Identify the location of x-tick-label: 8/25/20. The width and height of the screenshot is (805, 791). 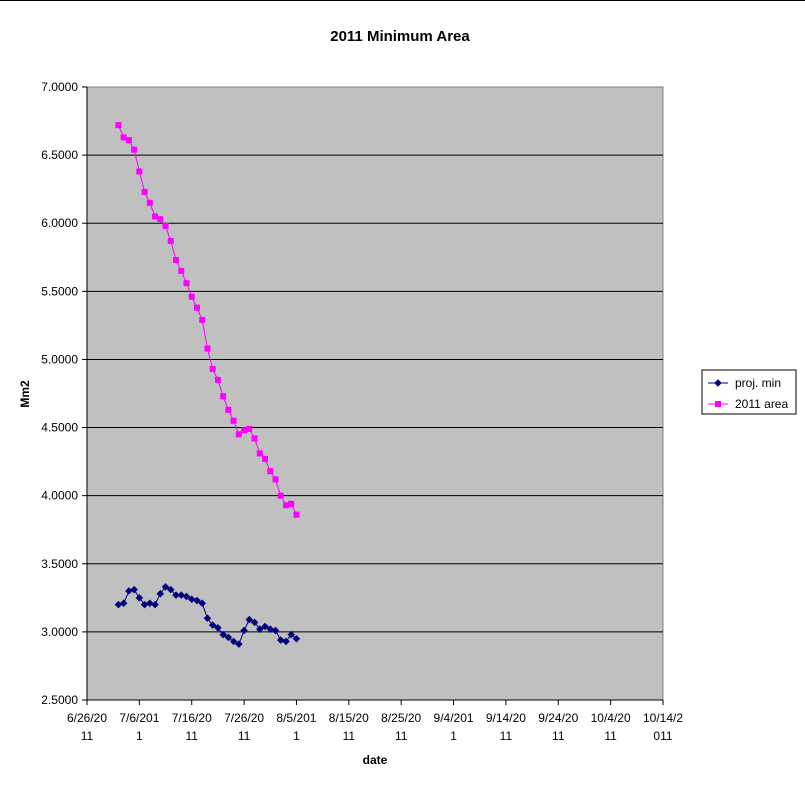
(401, 718).